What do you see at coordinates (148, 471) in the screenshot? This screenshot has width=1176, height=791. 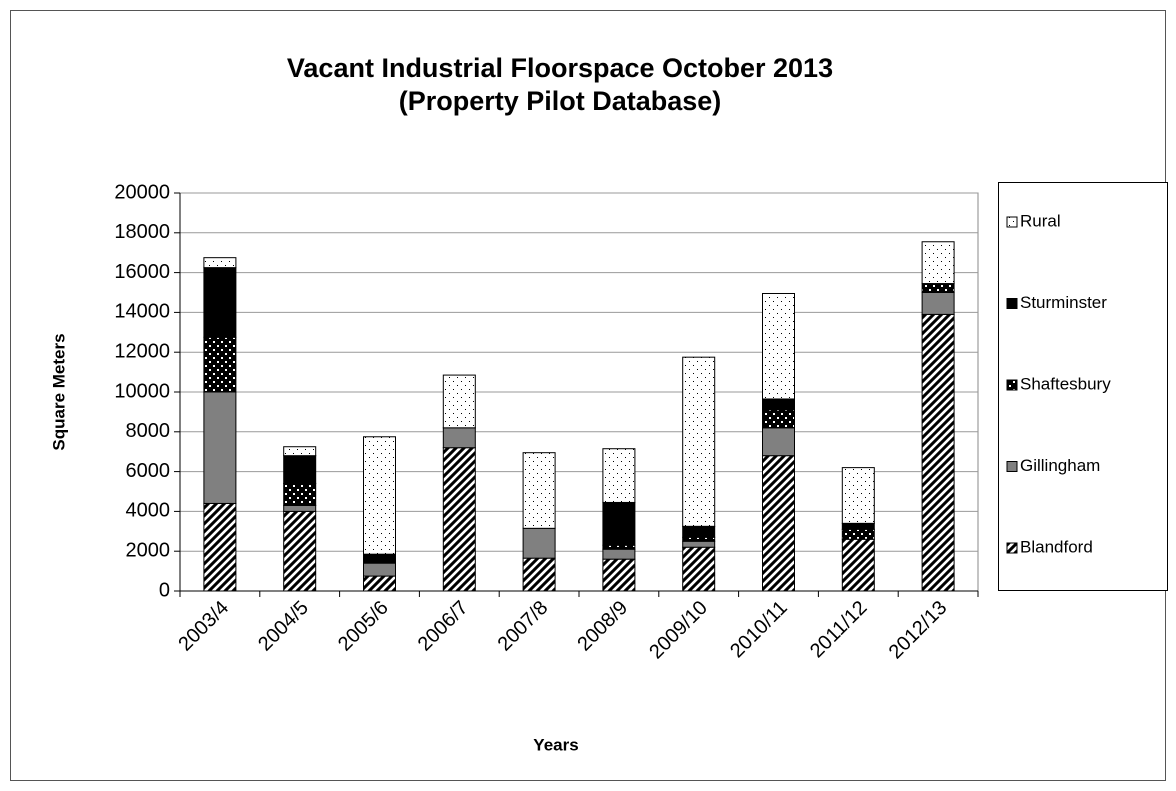 I see `y-tick-label: 6000` at bounding box center [148, 471].